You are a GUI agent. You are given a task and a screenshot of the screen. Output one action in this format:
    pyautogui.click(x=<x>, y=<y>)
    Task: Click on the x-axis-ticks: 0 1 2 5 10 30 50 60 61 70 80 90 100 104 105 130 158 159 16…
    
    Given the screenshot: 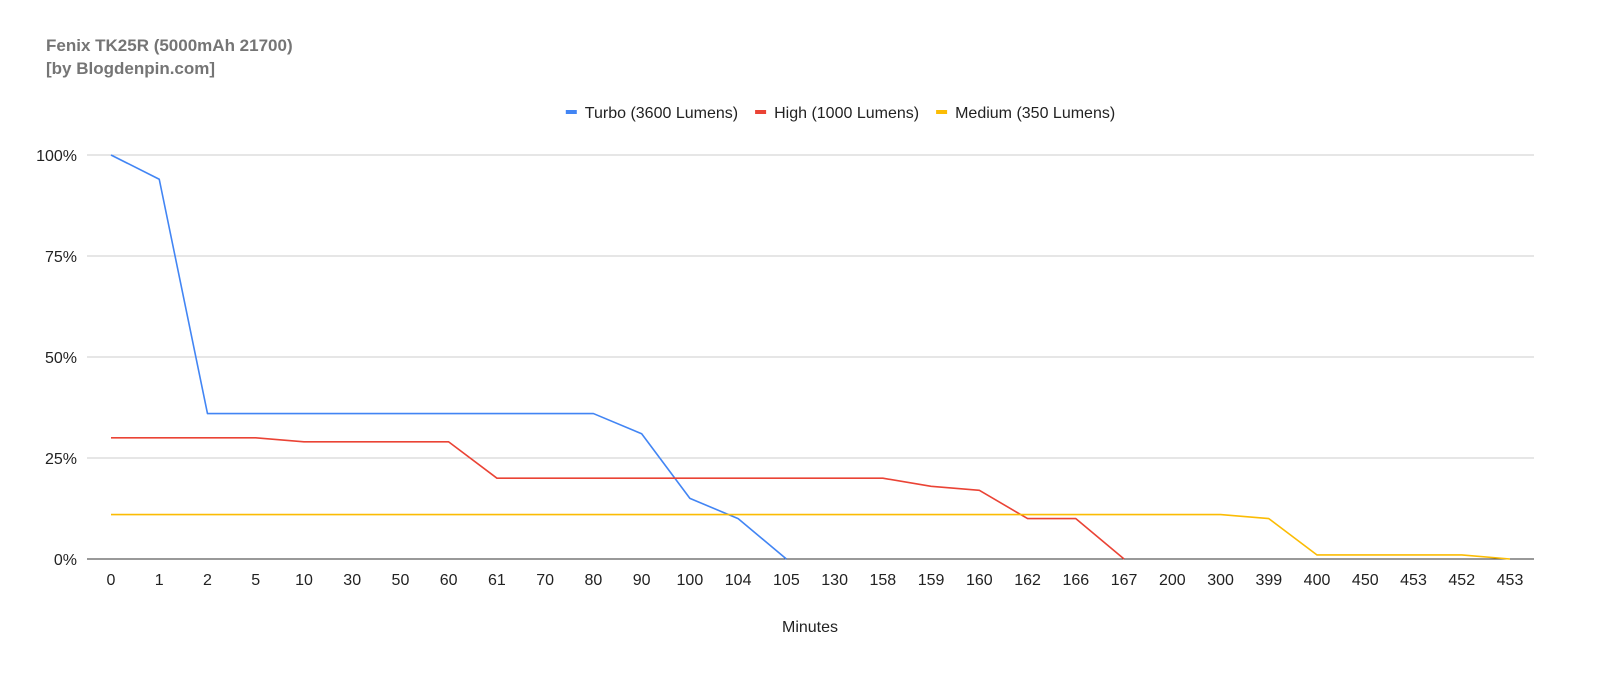 What is the action you would take?
    pyautogui.click(x=815, y=580)
    